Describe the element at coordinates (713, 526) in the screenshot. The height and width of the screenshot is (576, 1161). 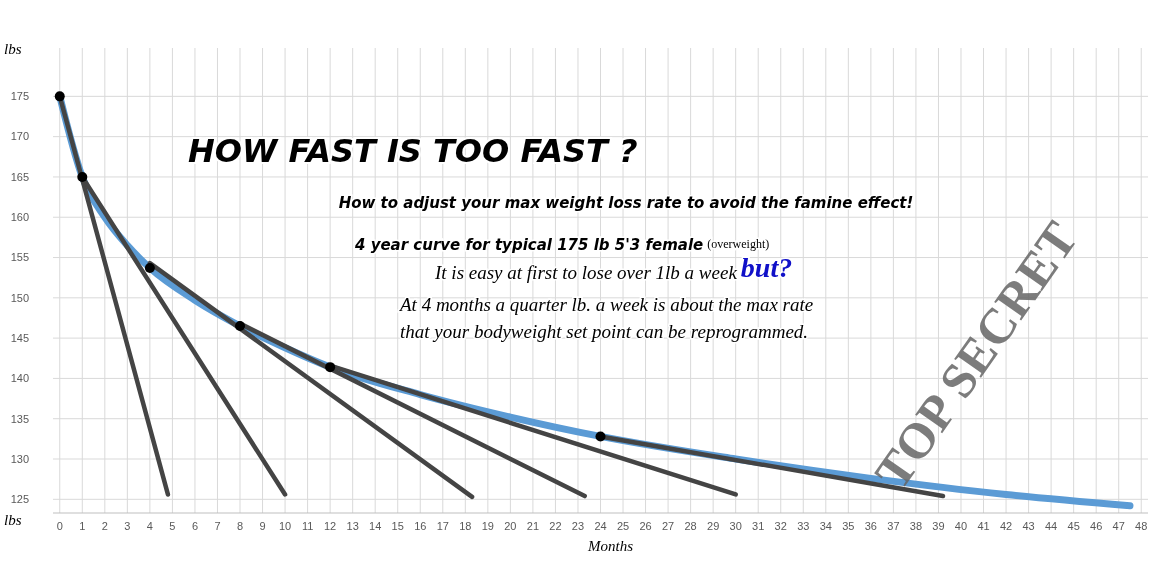
I see `x-tick-label: 29` at that location.